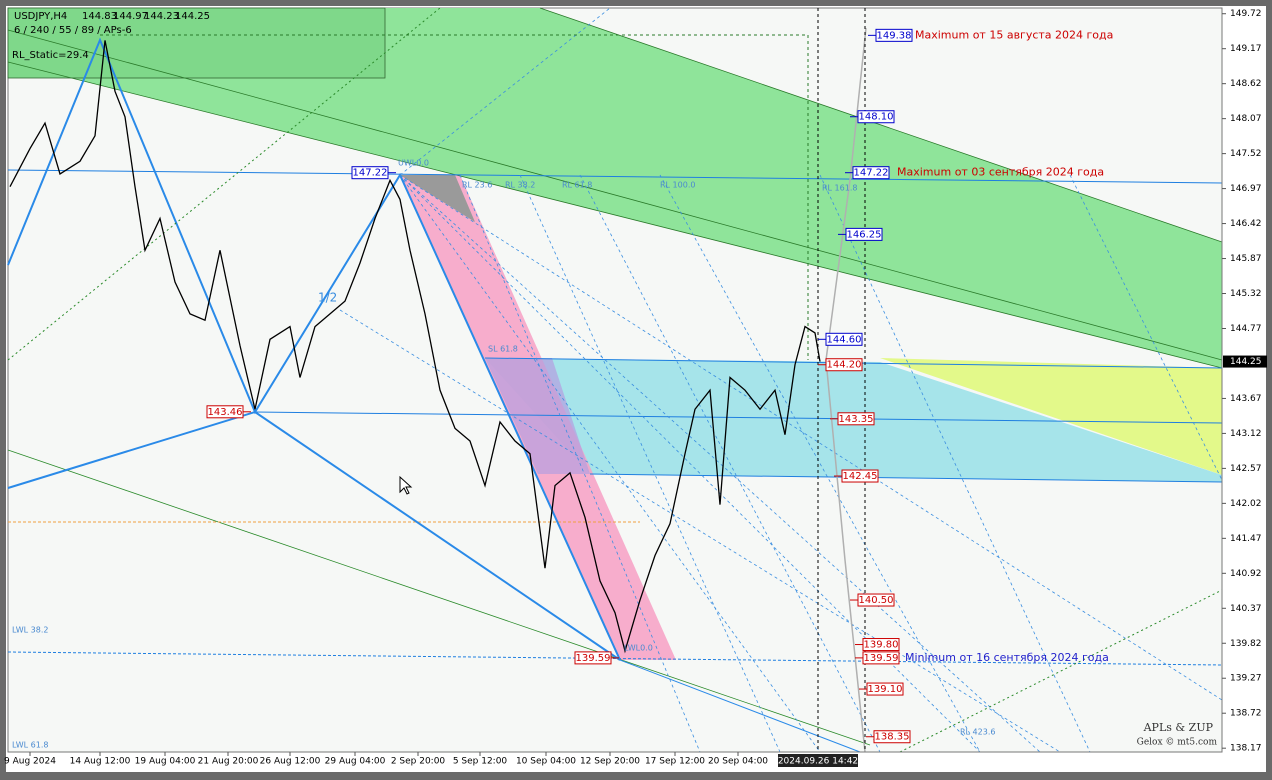  What do you see at coordinates (290, 762) in the screenshot?
I see `x-tick-label: 26 Aug 12:00` at bounding box center [290, 762].